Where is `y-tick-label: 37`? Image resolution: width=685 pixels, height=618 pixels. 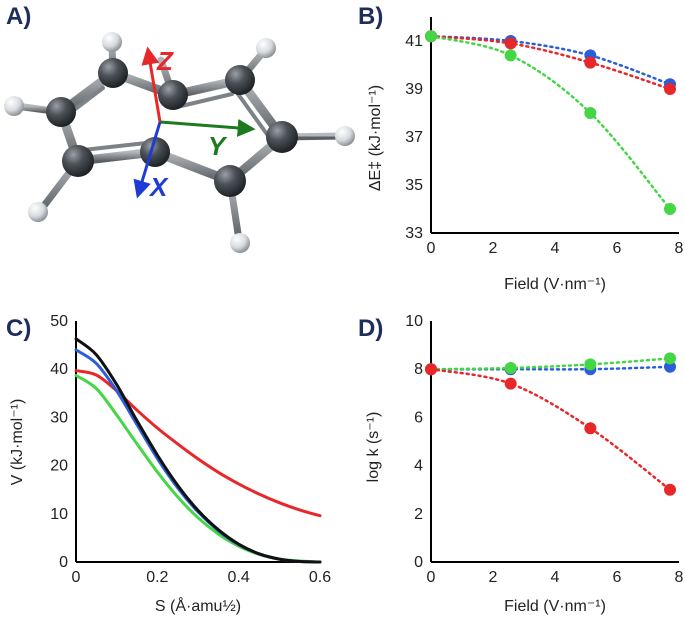 y-tick-label: 37 is located at coordinates (414, 137).